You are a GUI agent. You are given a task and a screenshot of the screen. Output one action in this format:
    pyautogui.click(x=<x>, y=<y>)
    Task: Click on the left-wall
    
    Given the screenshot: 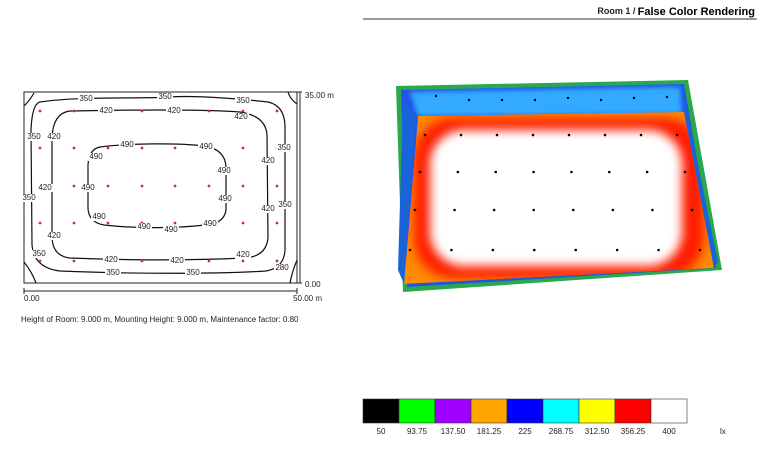 What is the action you would take?
    pyautogui.click(x=407, y=192)
    